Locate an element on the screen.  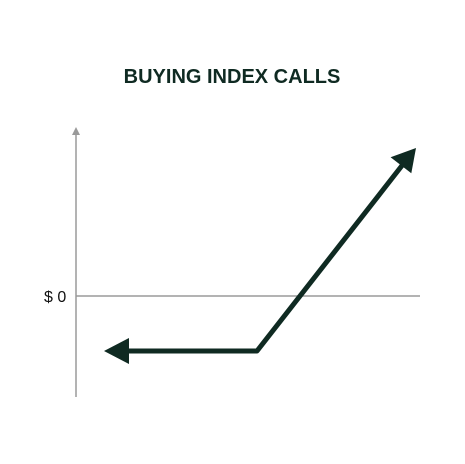
zero-label: $ 0 is located at coordinates (55, 297).